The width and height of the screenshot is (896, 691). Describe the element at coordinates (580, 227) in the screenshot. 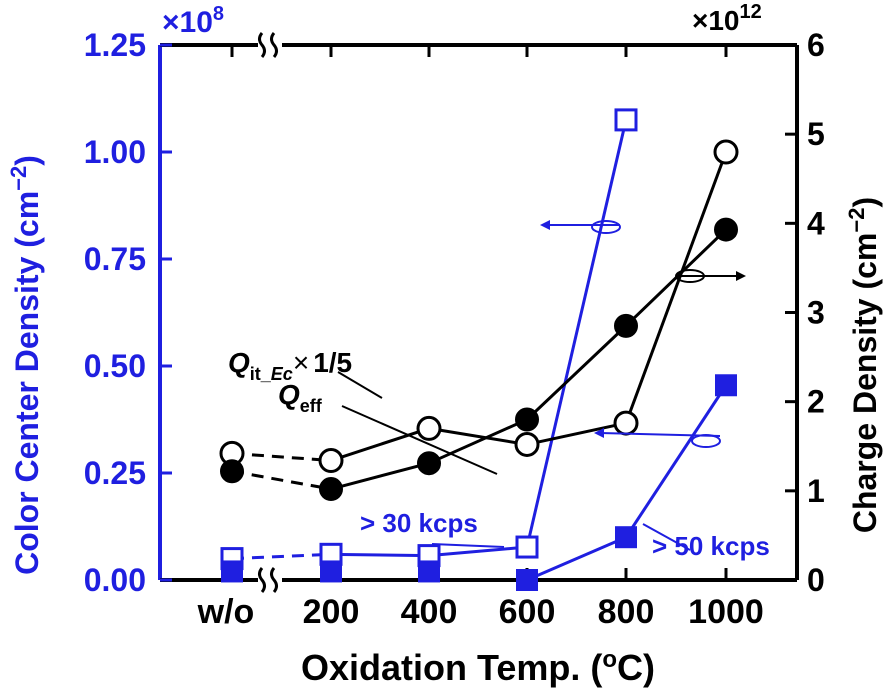

I see `left-arrow-upper` at that location.